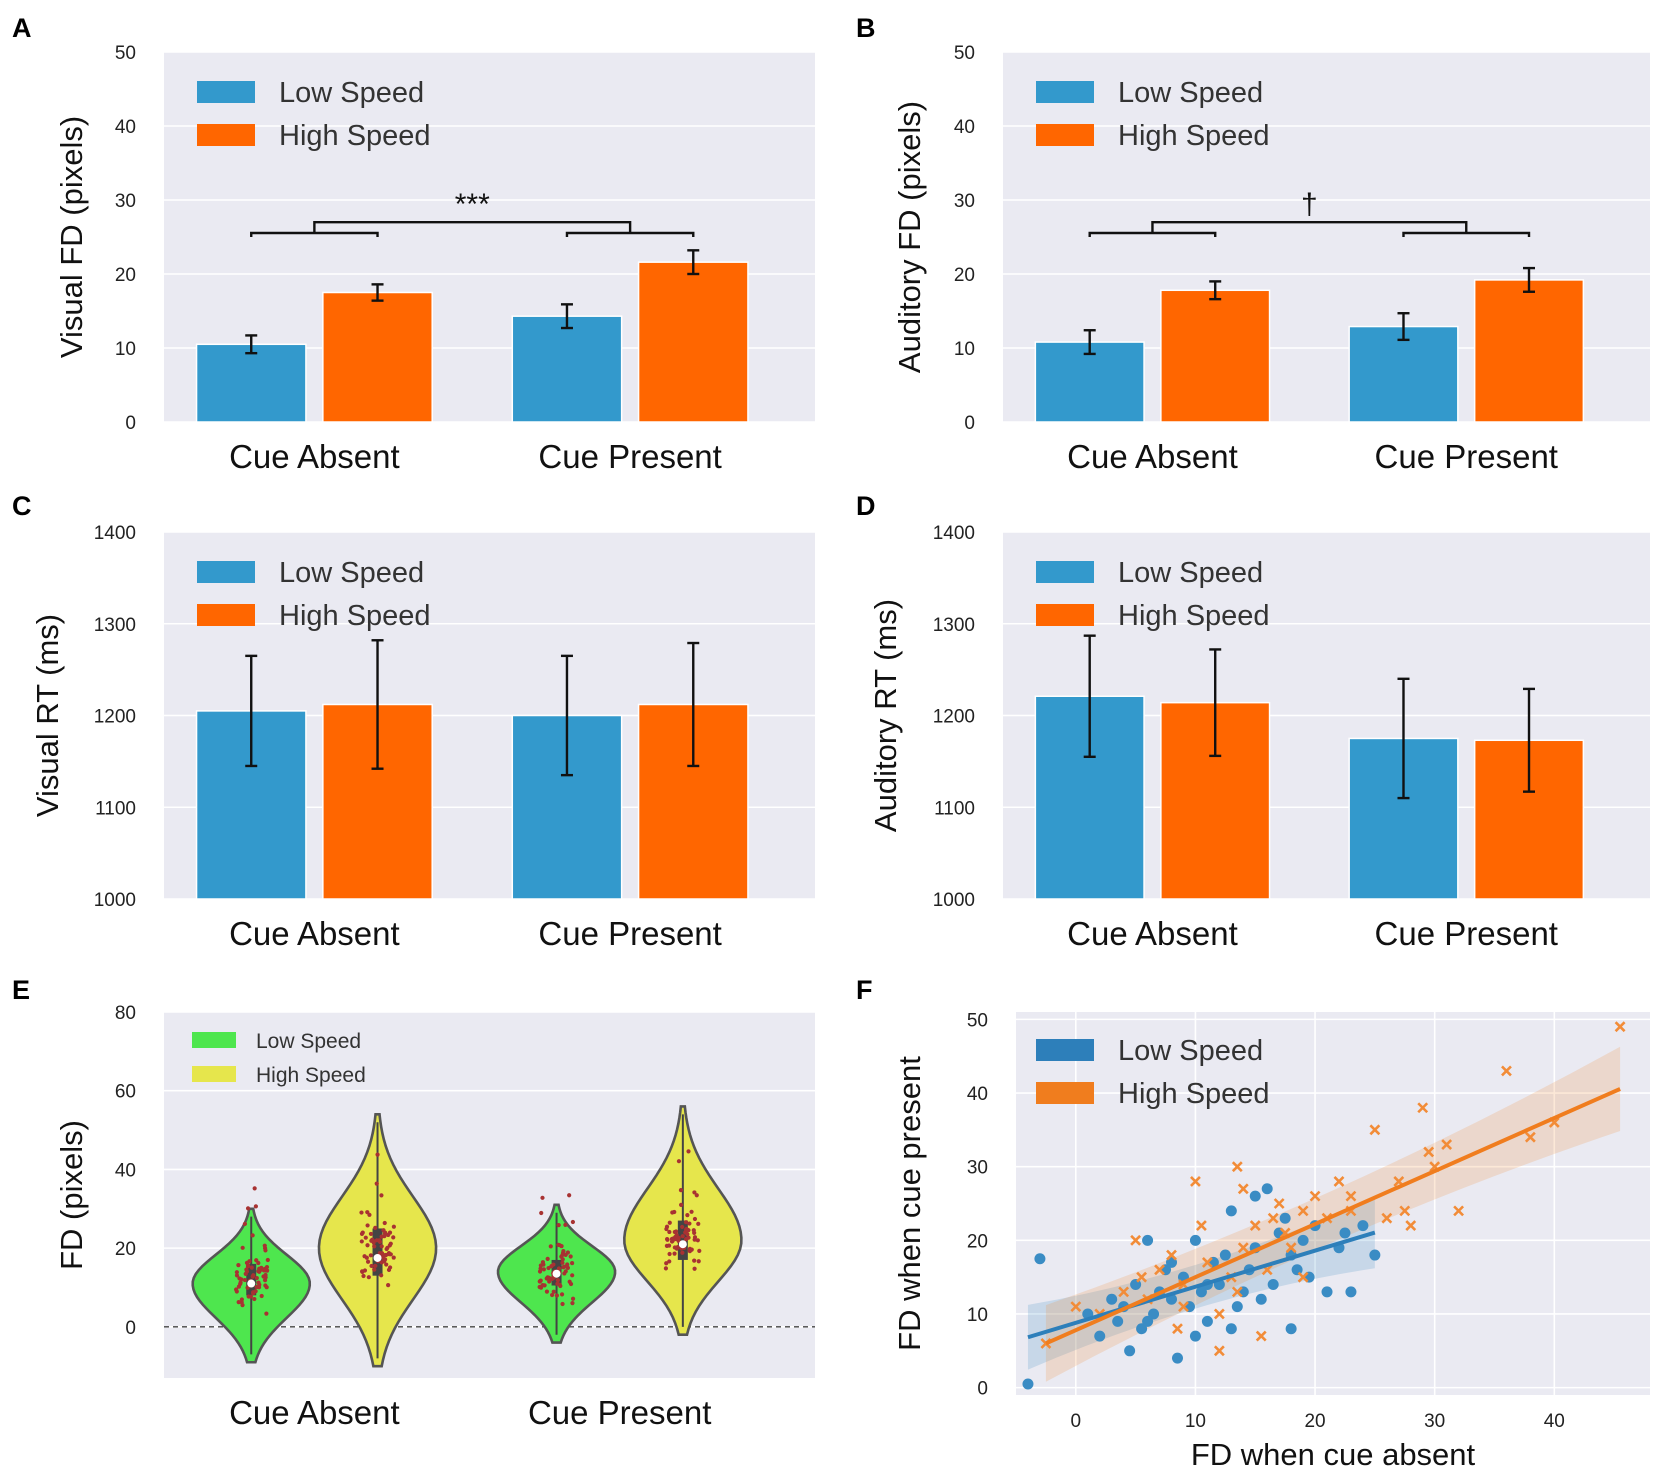 This screenshot has height=1471, width=1658. Describe the element at coordinates (115, 625) in the screenshot. I see `y-tick-label: 1300` at that location.